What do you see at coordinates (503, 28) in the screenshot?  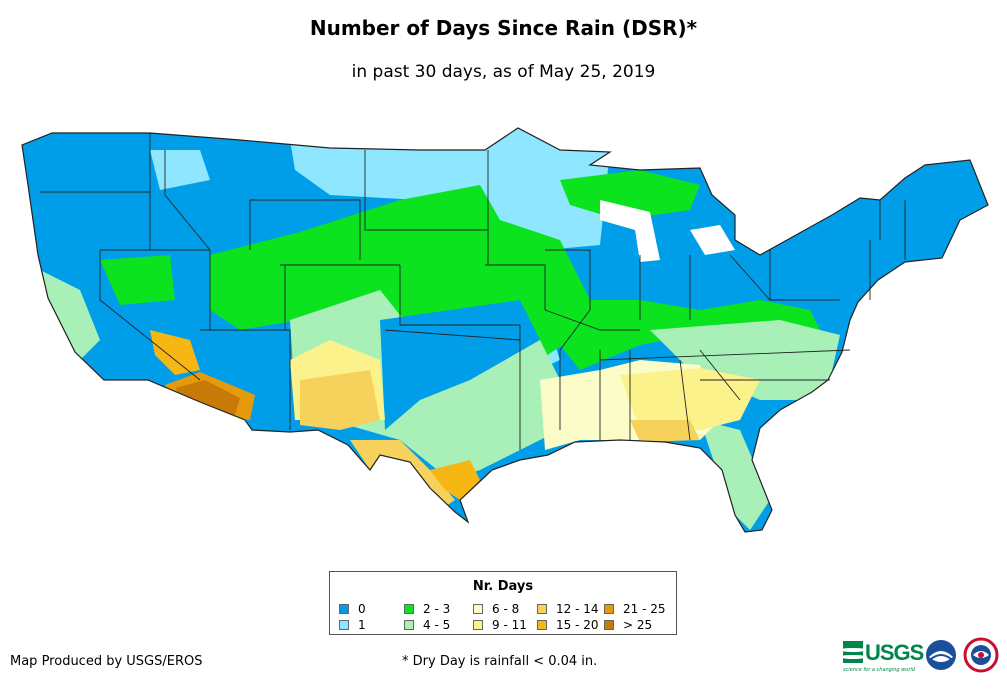 I see `map-title: Number of Days Since Rain (DSR)*` at bounding box center [503, 28].